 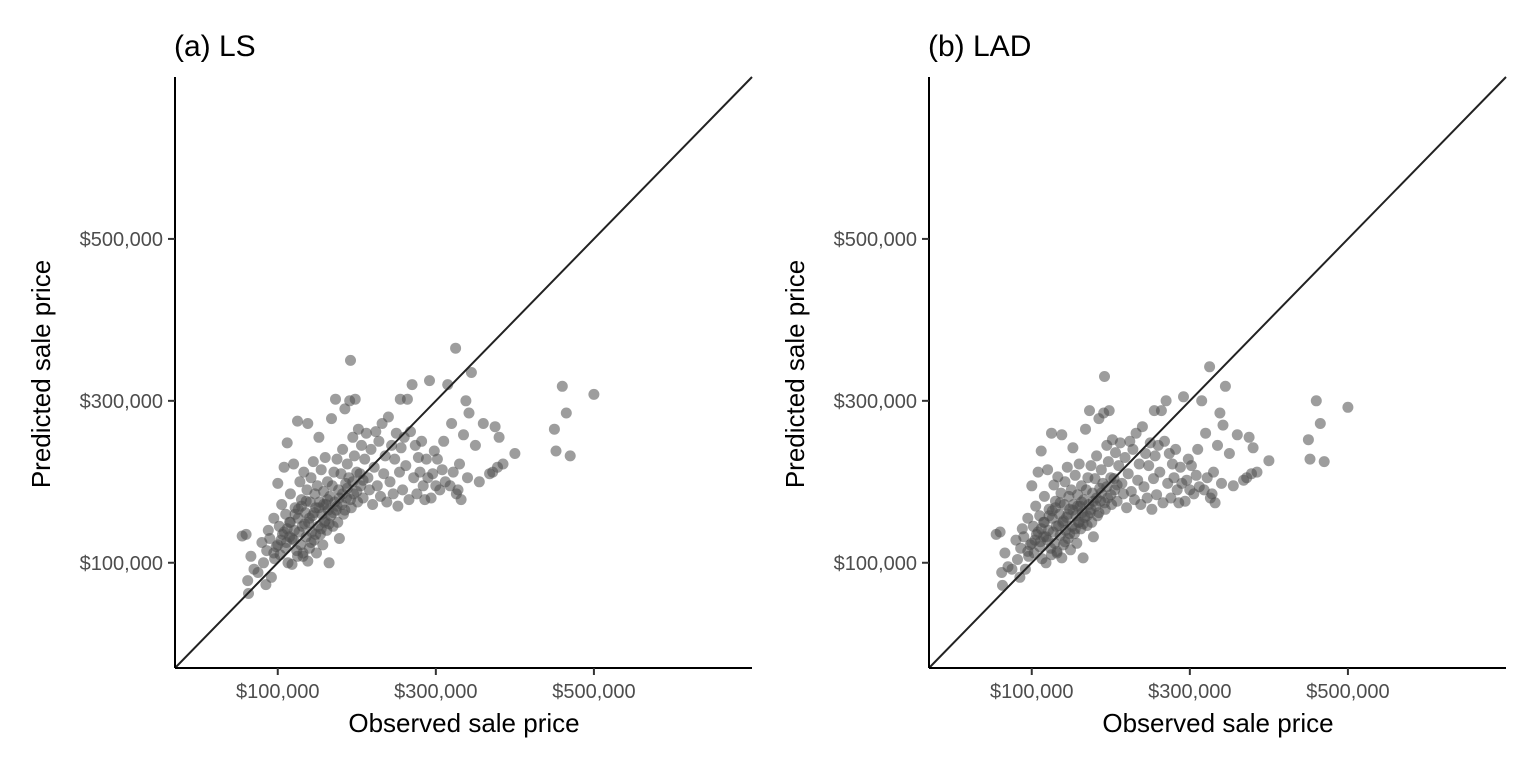 What do you see at coordinates (875, 402) in the screenshot?
I see `y-tick-label: $300,000` at bounding box center [875, 402].